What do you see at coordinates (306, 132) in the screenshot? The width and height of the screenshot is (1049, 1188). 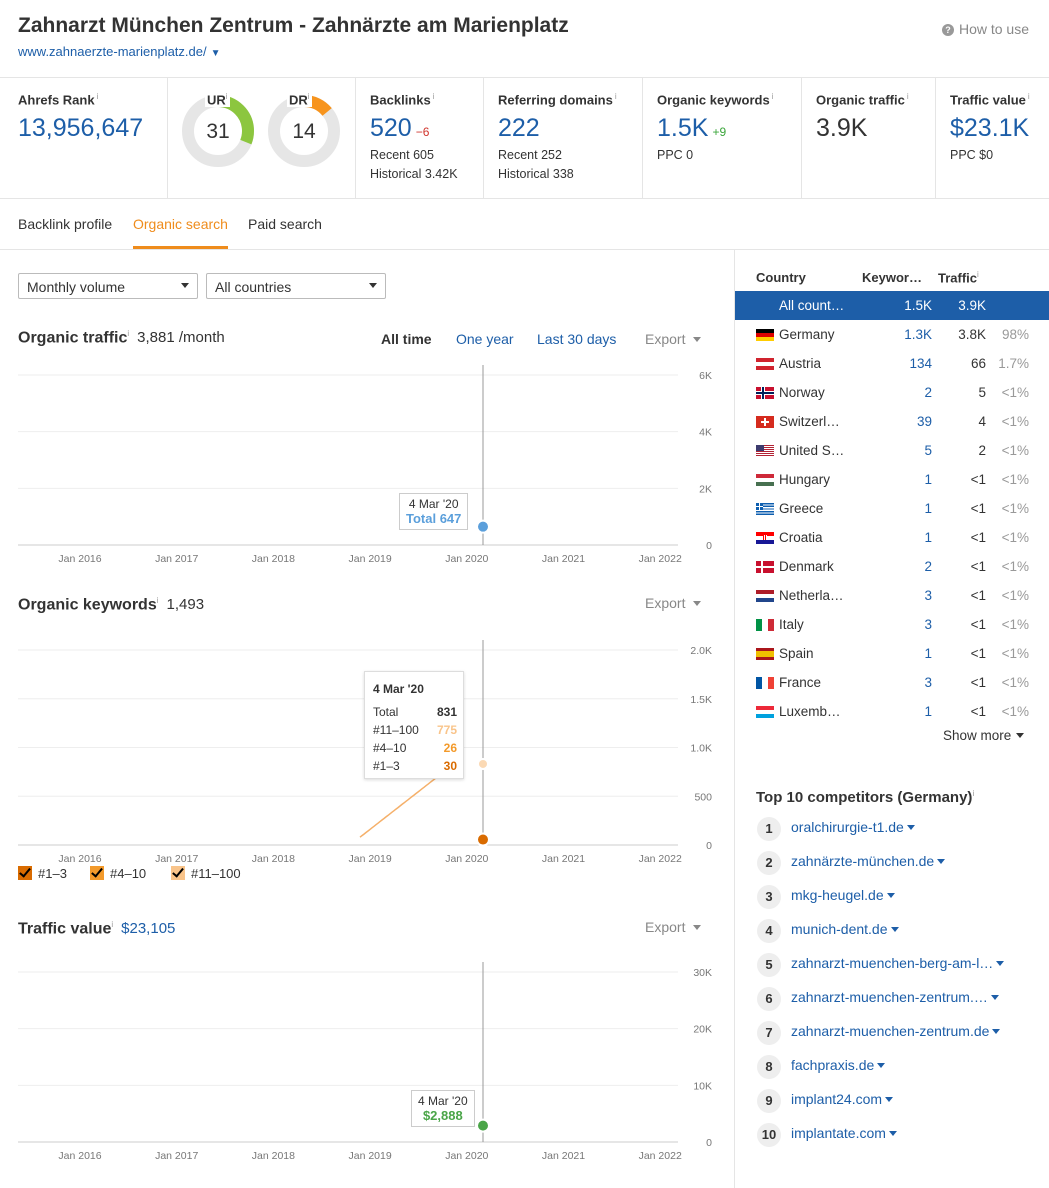 I see `dr-gauge: DRi 14` at bounding box center [306, 132].